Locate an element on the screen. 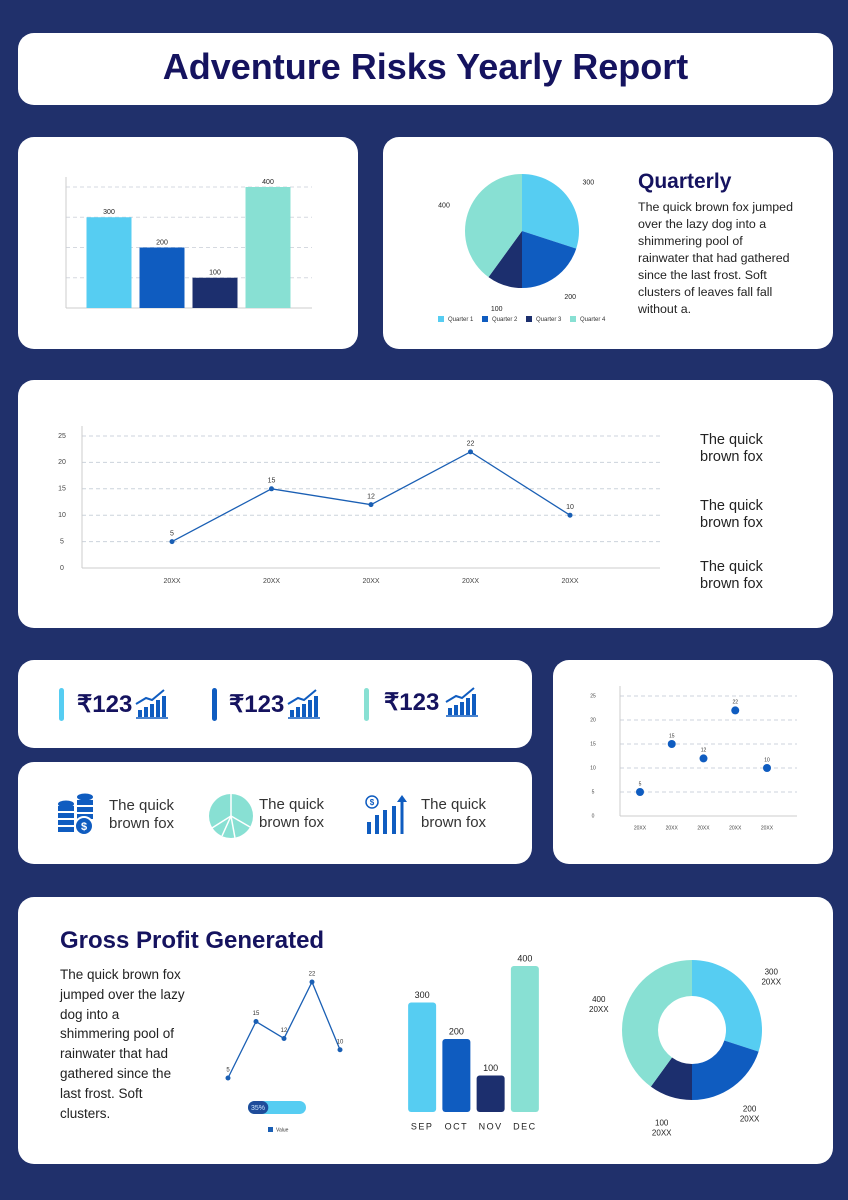 The height and width of the screenshot is (1200, 848). x-tick-label: SEP is located at coordinates (422, 1126).